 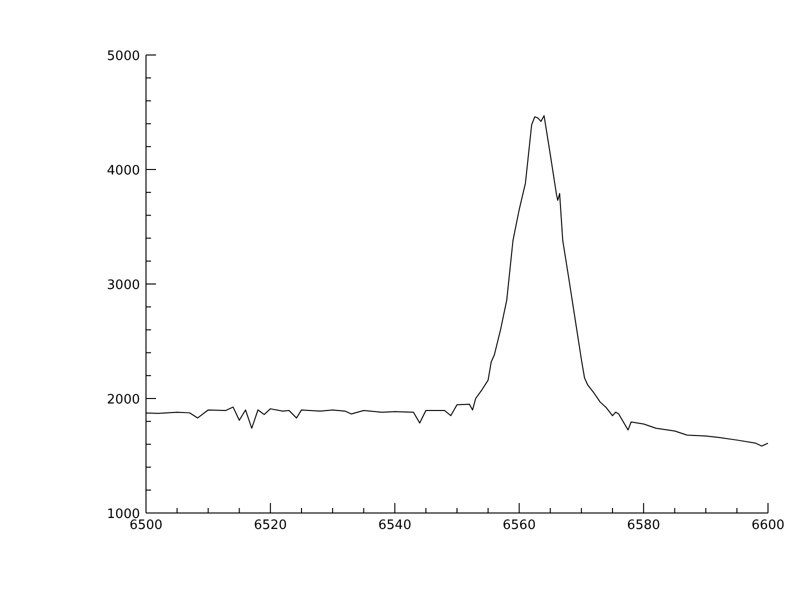 What do you see at coordinates (270, 525) in the screenshot?
I see `x-tick-label: 6520` at bounding box center [270, 525].